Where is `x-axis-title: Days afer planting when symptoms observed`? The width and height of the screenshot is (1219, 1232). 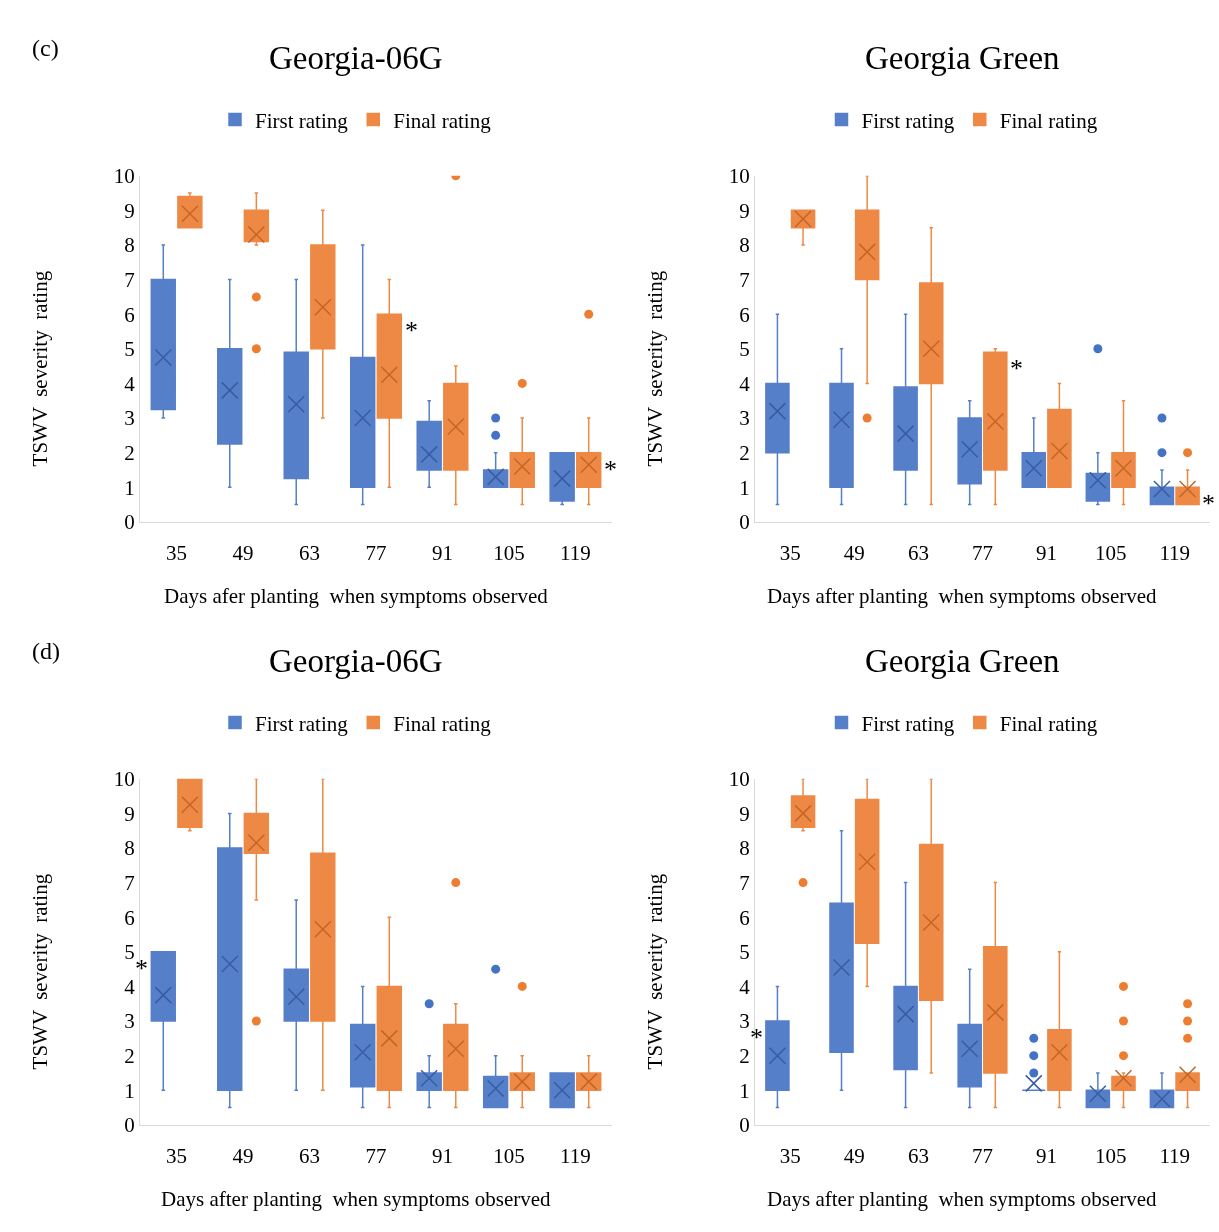 x-axis-title: Days afer planting when symptoms observed is located at coordinates (356, 596).